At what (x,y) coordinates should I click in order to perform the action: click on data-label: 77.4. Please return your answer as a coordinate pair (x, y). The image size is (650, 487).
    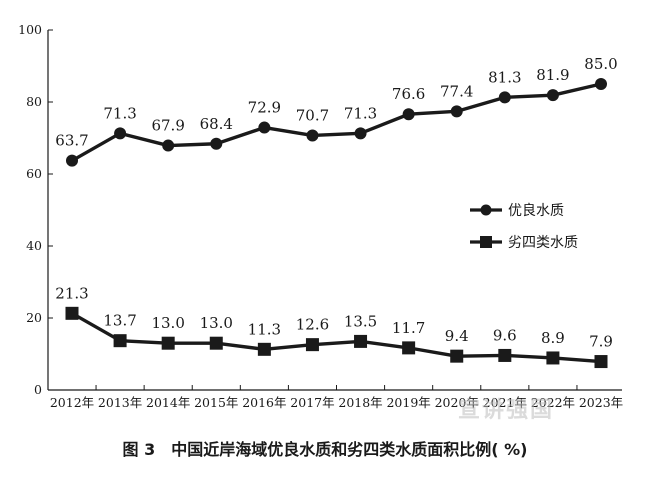
    Looking at the image, I should click on (456, 91).